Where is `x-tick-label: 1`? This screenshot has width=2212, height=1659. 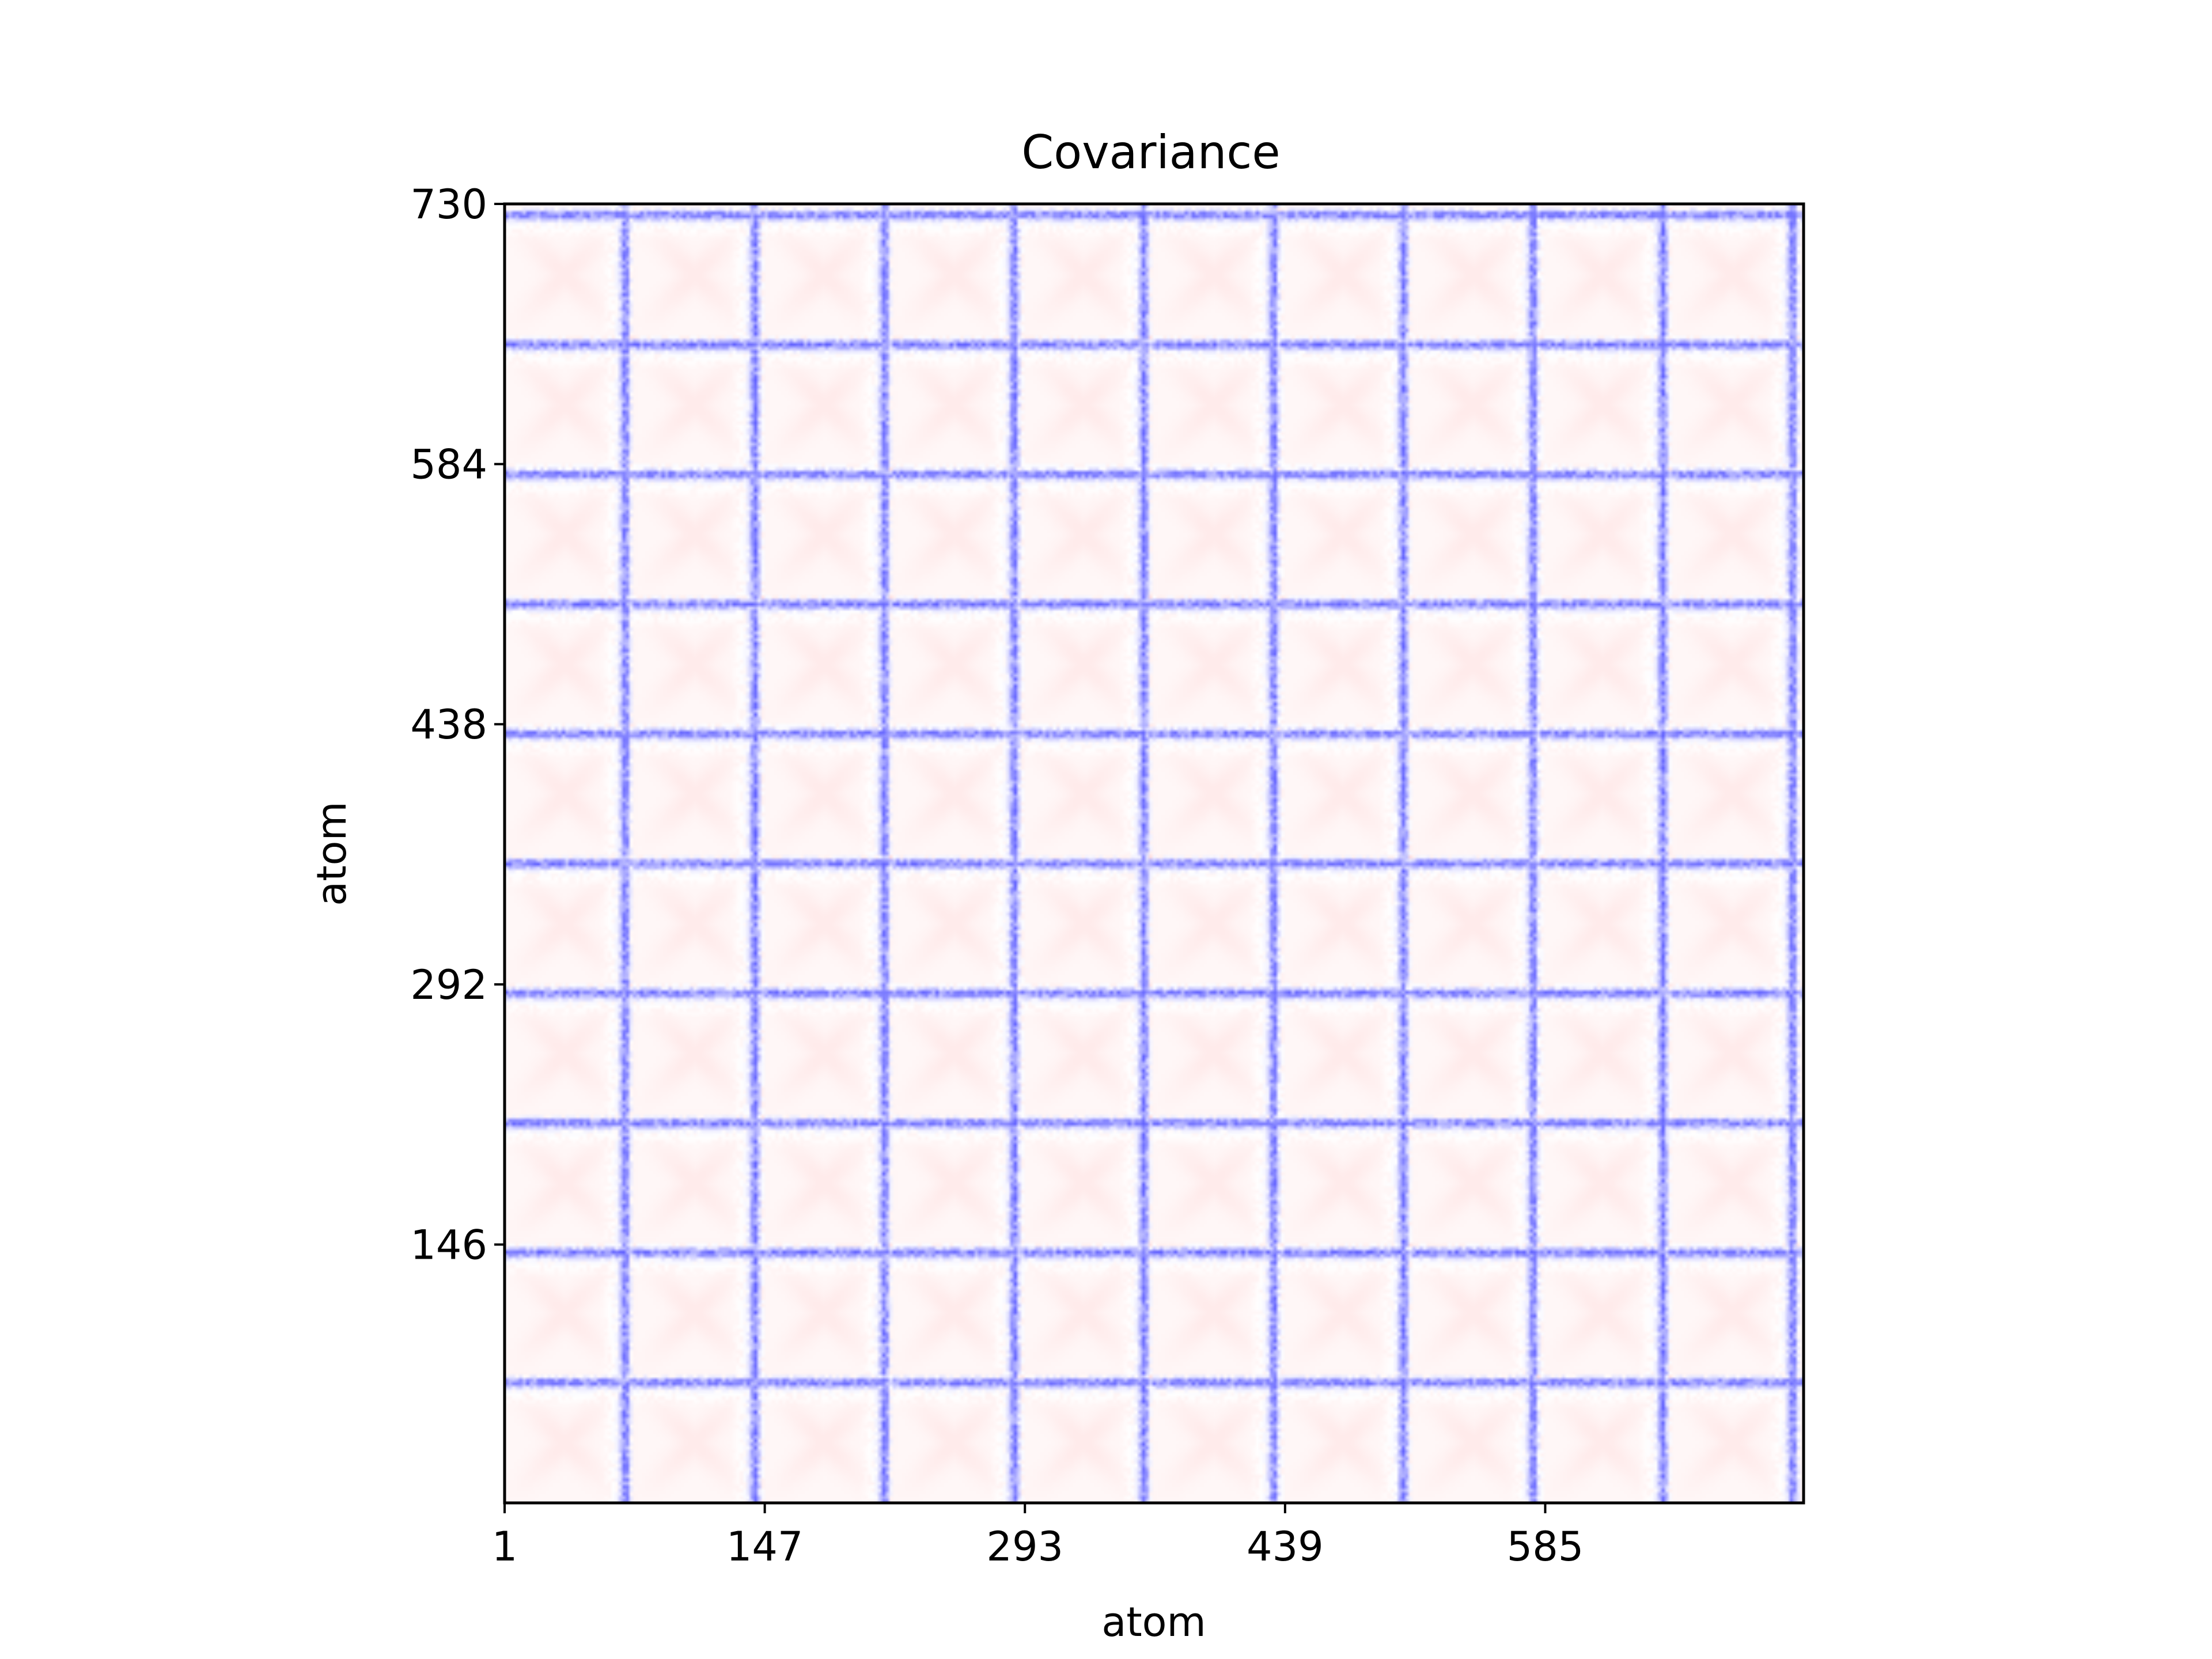
x-tick-label: 1 is located at coordinates (505, 1546).